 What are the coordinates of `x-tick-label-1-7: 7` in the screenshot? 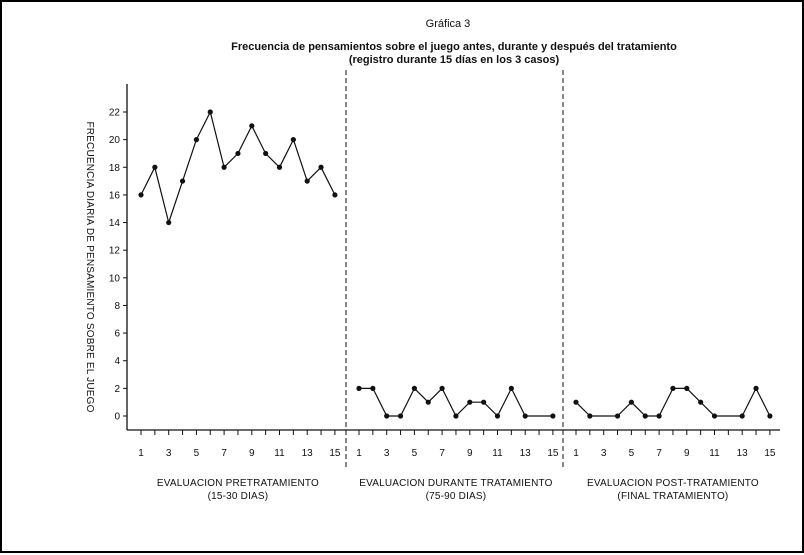 It's located at (224, 453).